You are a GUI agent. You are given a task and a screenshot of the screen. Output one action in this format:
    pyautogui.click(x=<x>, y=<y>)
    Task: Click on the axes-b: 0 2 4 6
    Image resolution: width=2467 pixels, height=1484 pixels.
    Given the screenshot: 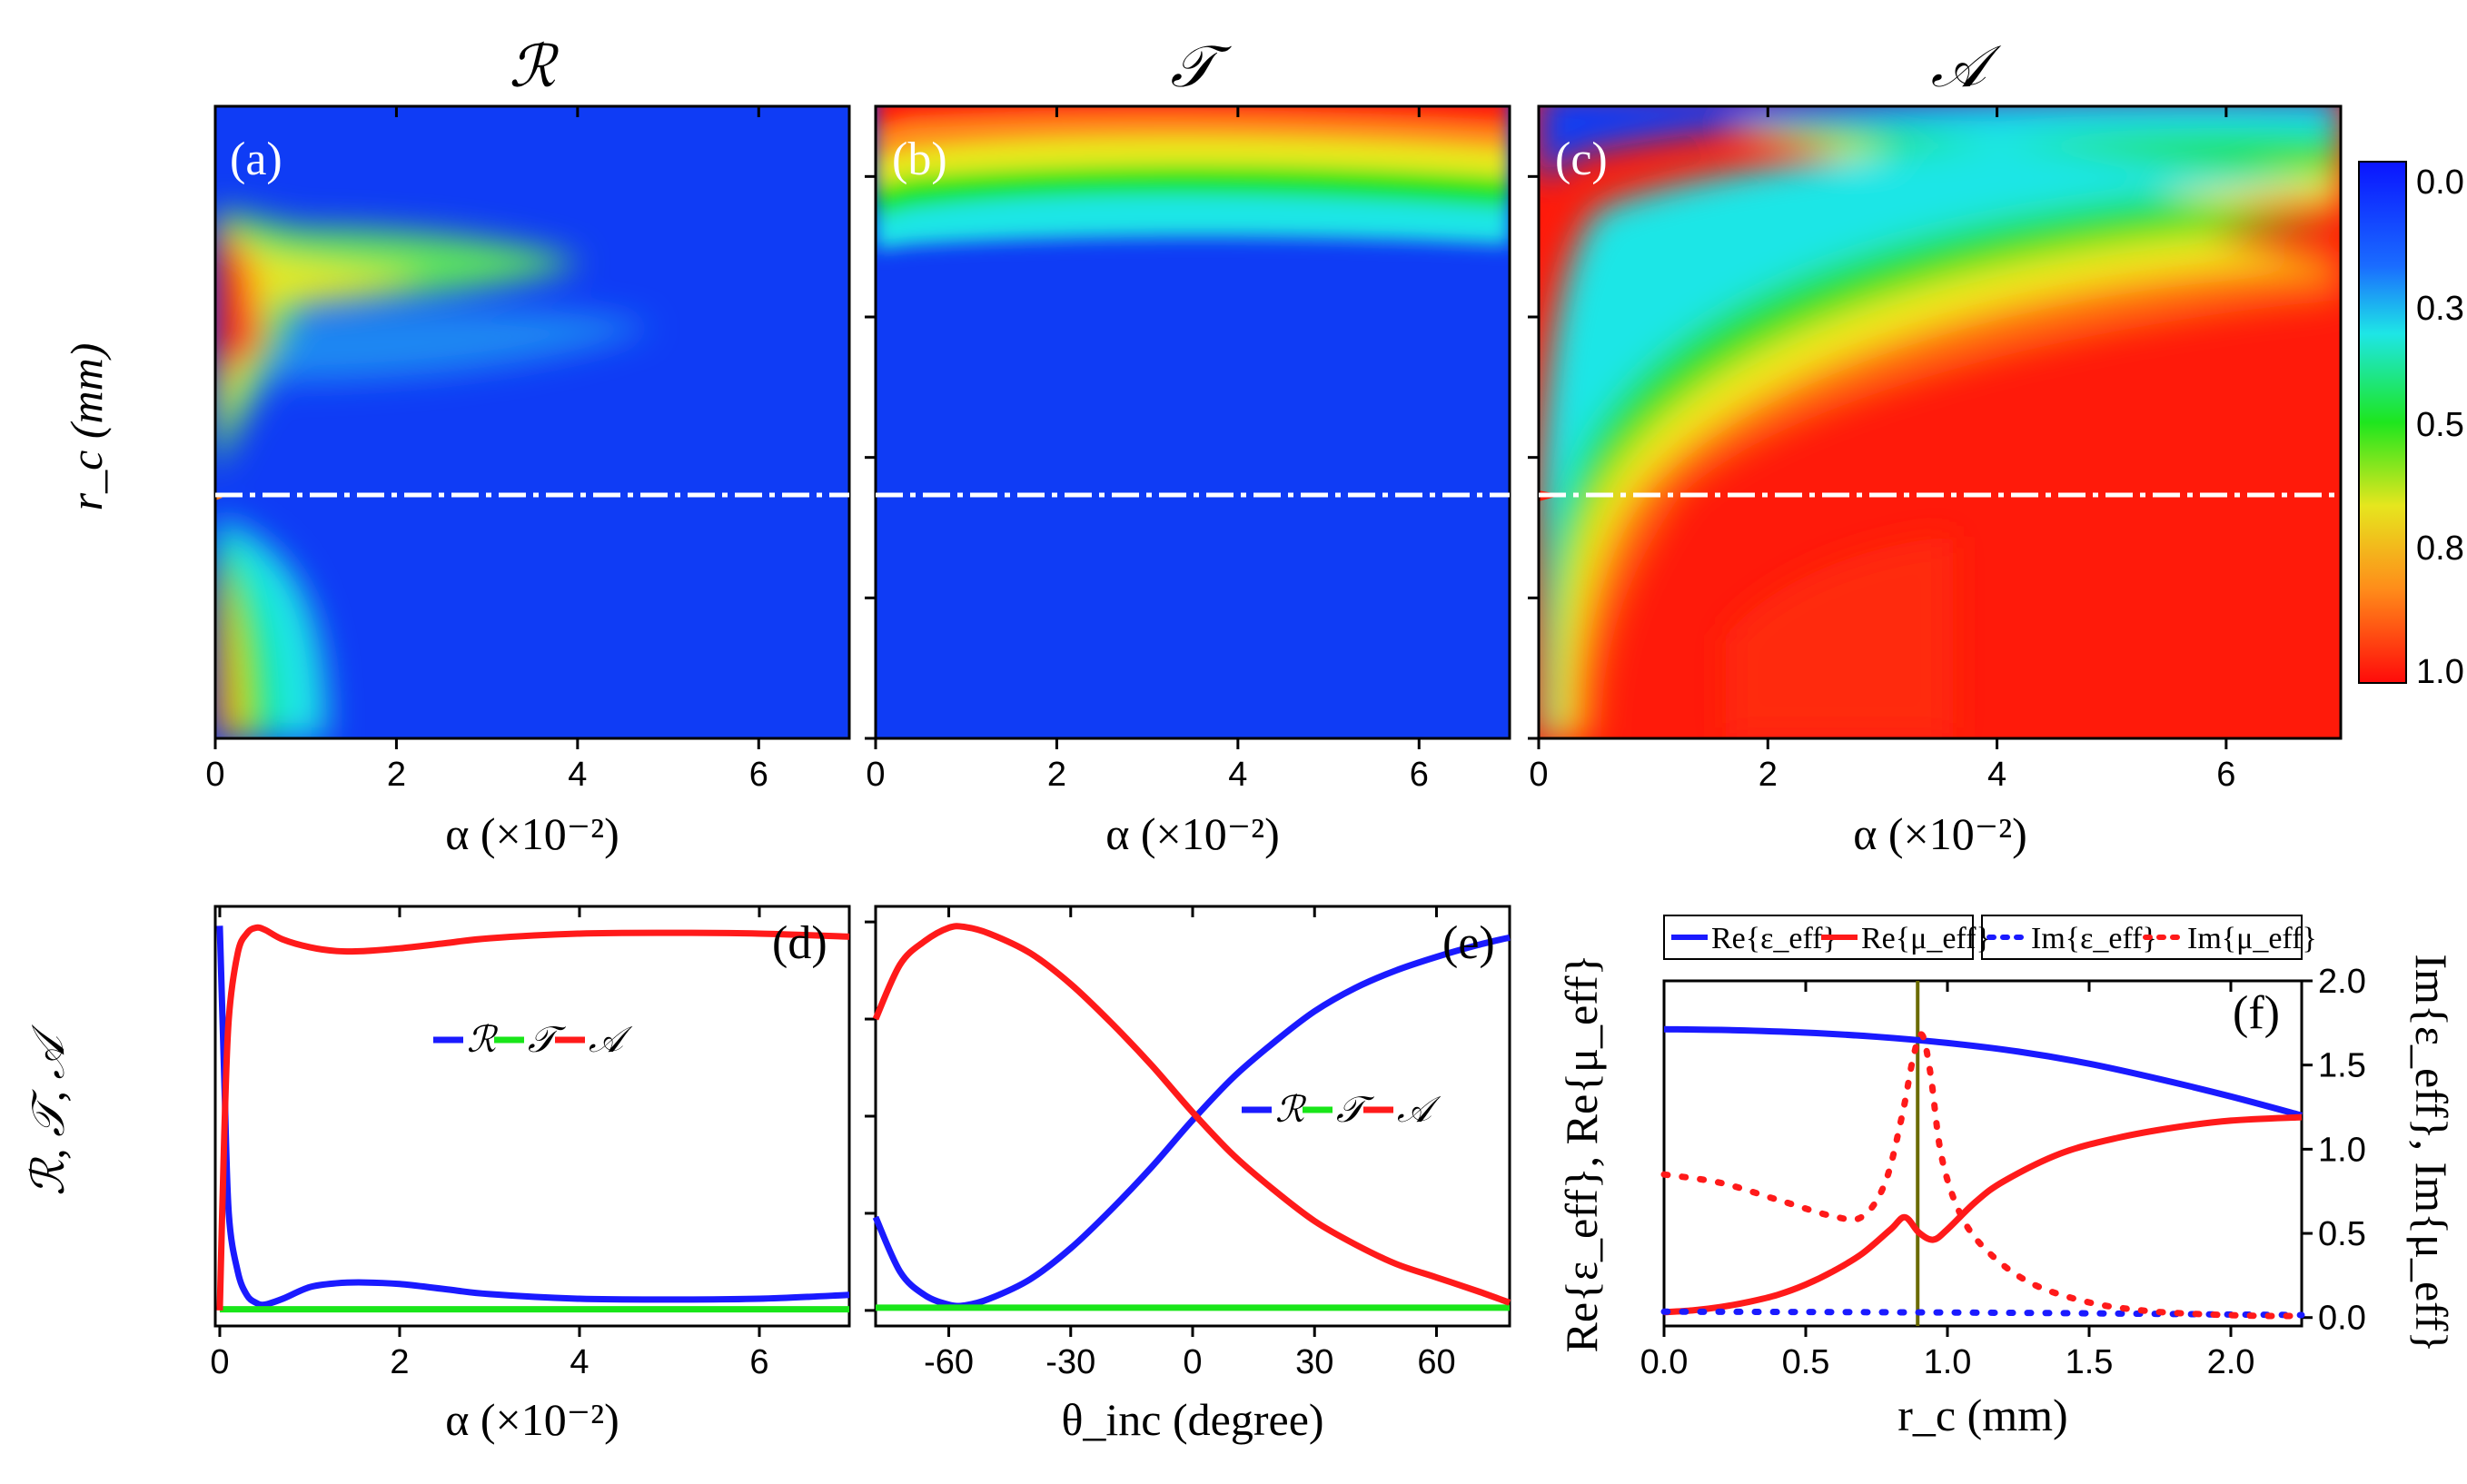 What is the action you would take?
    pyautogui.click(x=1147, y=450)
    